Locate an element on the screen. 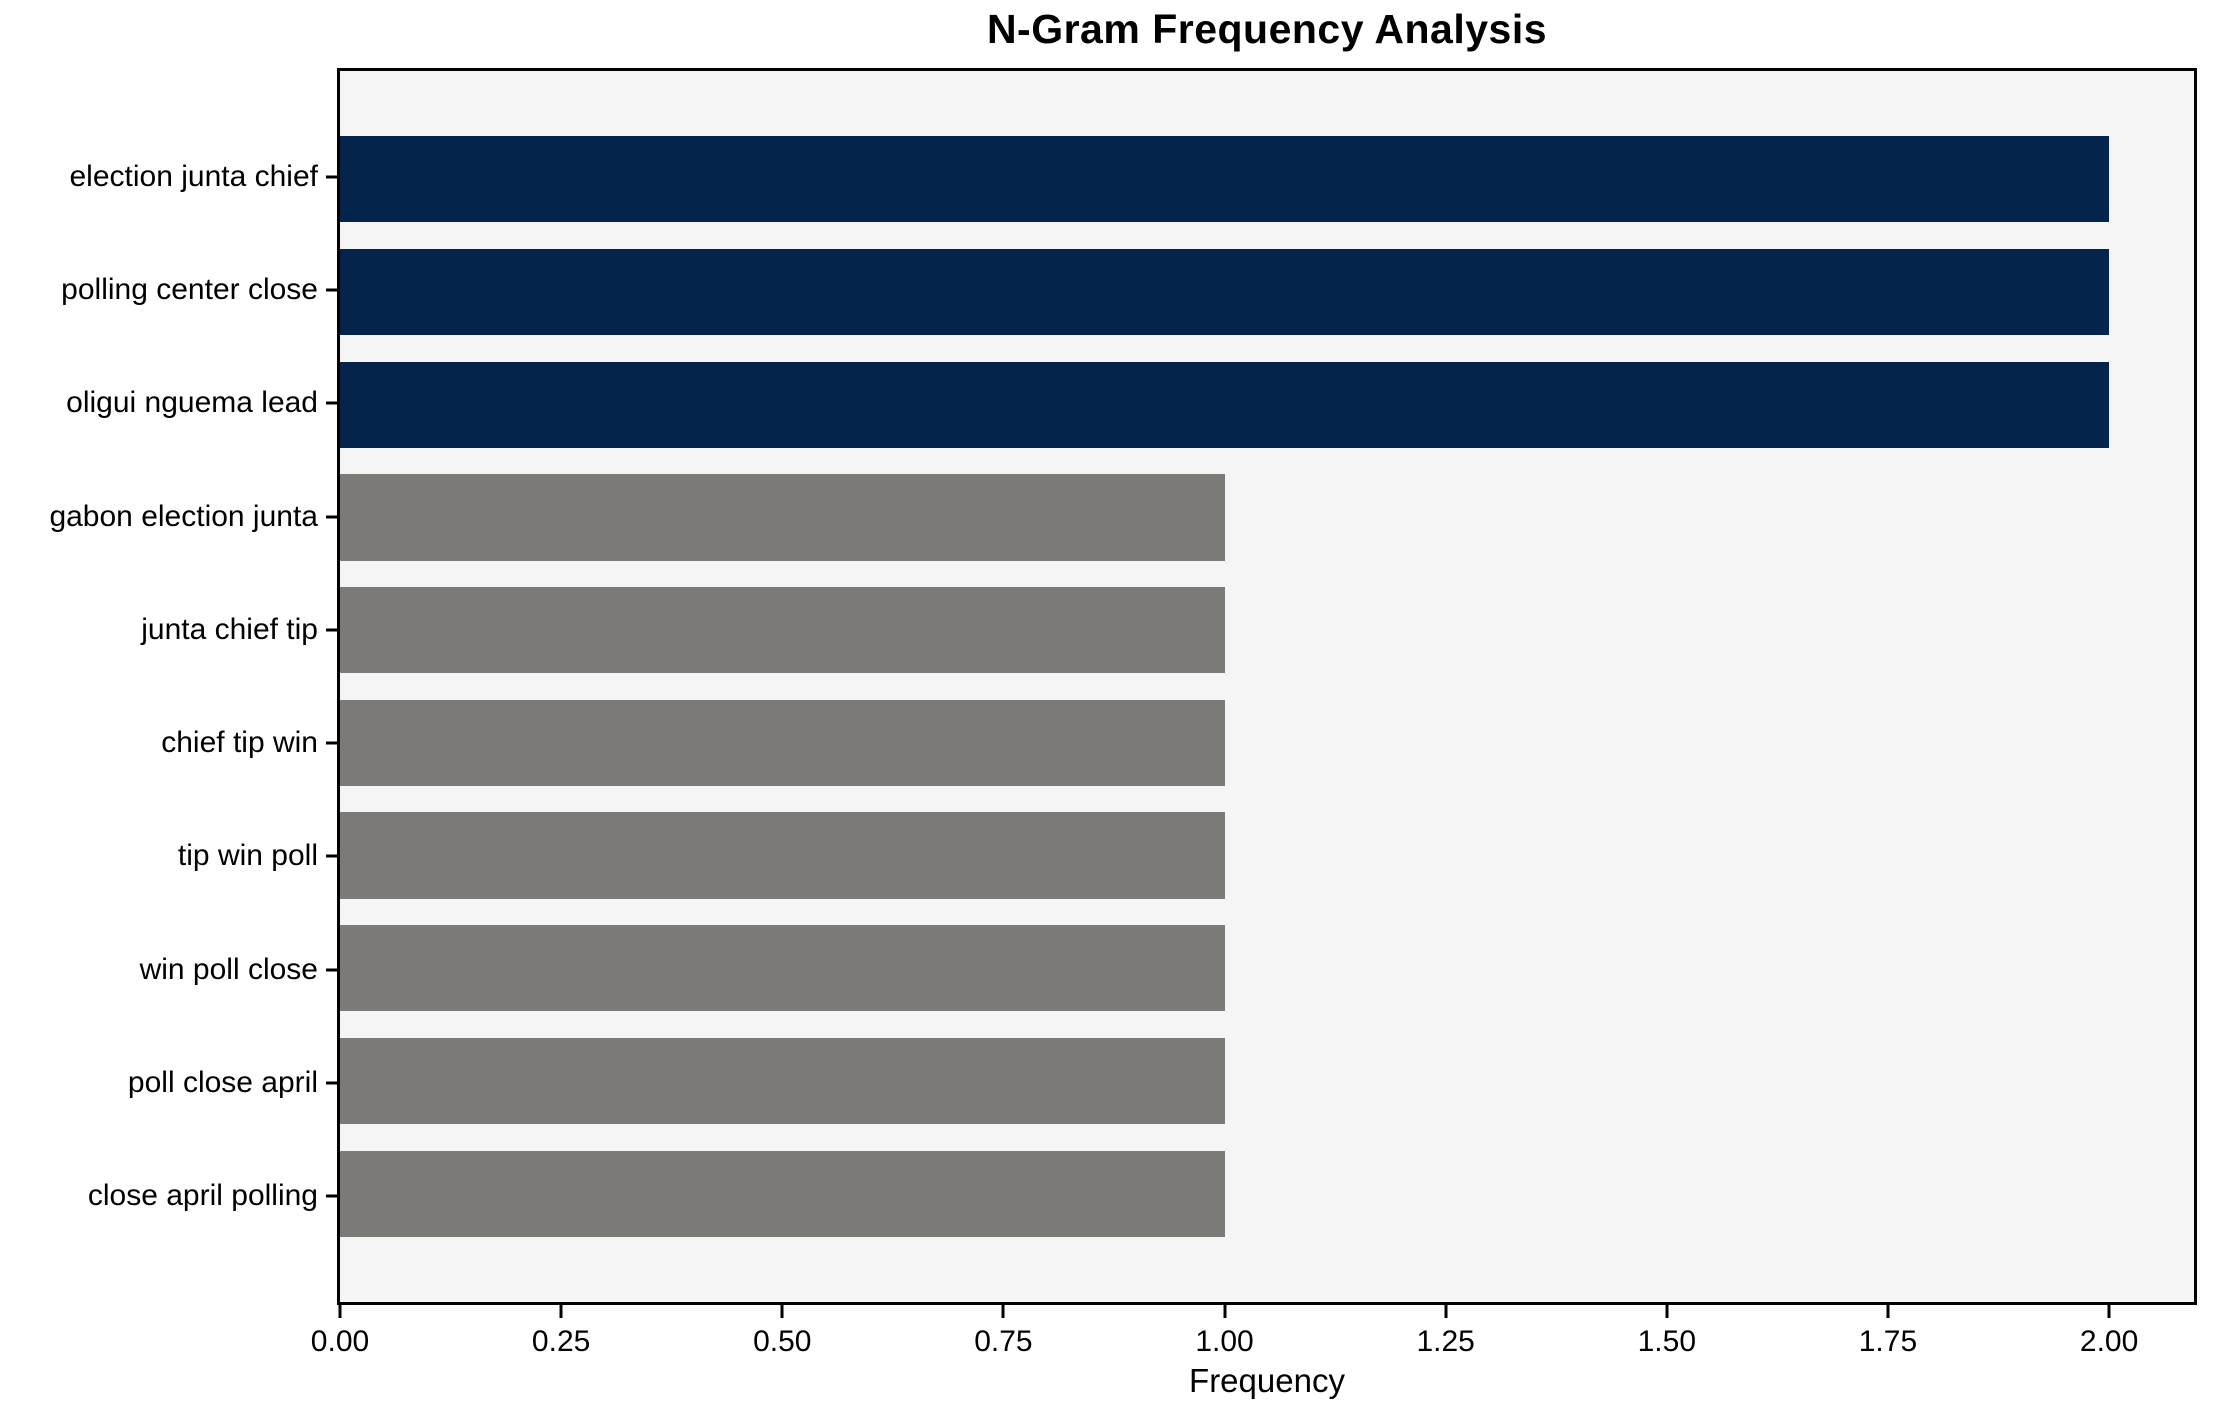 This screenshot has height=1414, width=2217. bar-election-junta-chief is located at coordinates (1225, 179).